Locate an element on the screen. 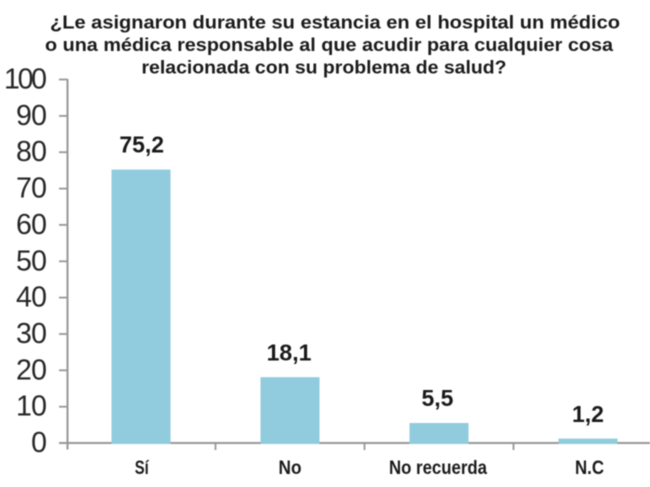 The height and width of the screenshot is (487, 650). svg-text: 5,5 is located at coordinates (438, 398).